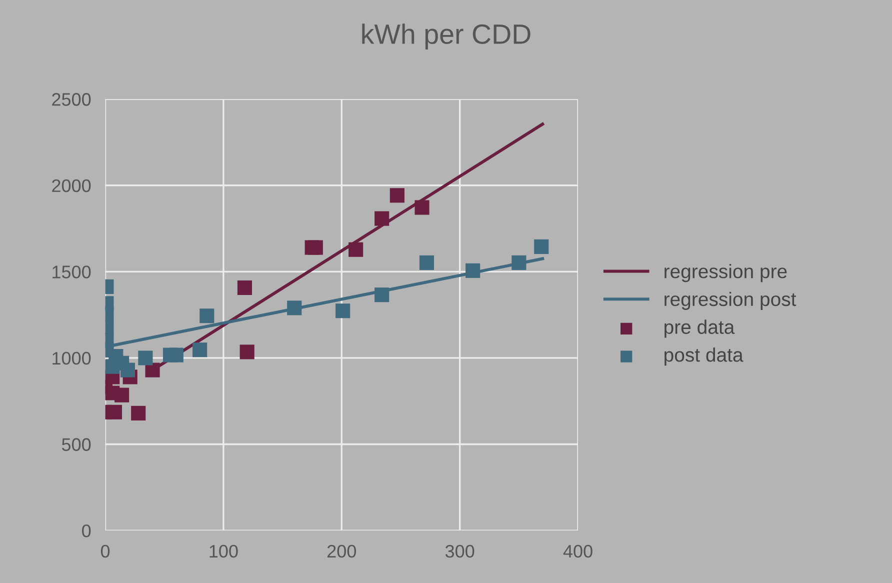  What do you see at coordinates (699, 329) in the screenshot?
I see `legend-label: pre data` at bounding box center [699, 329].